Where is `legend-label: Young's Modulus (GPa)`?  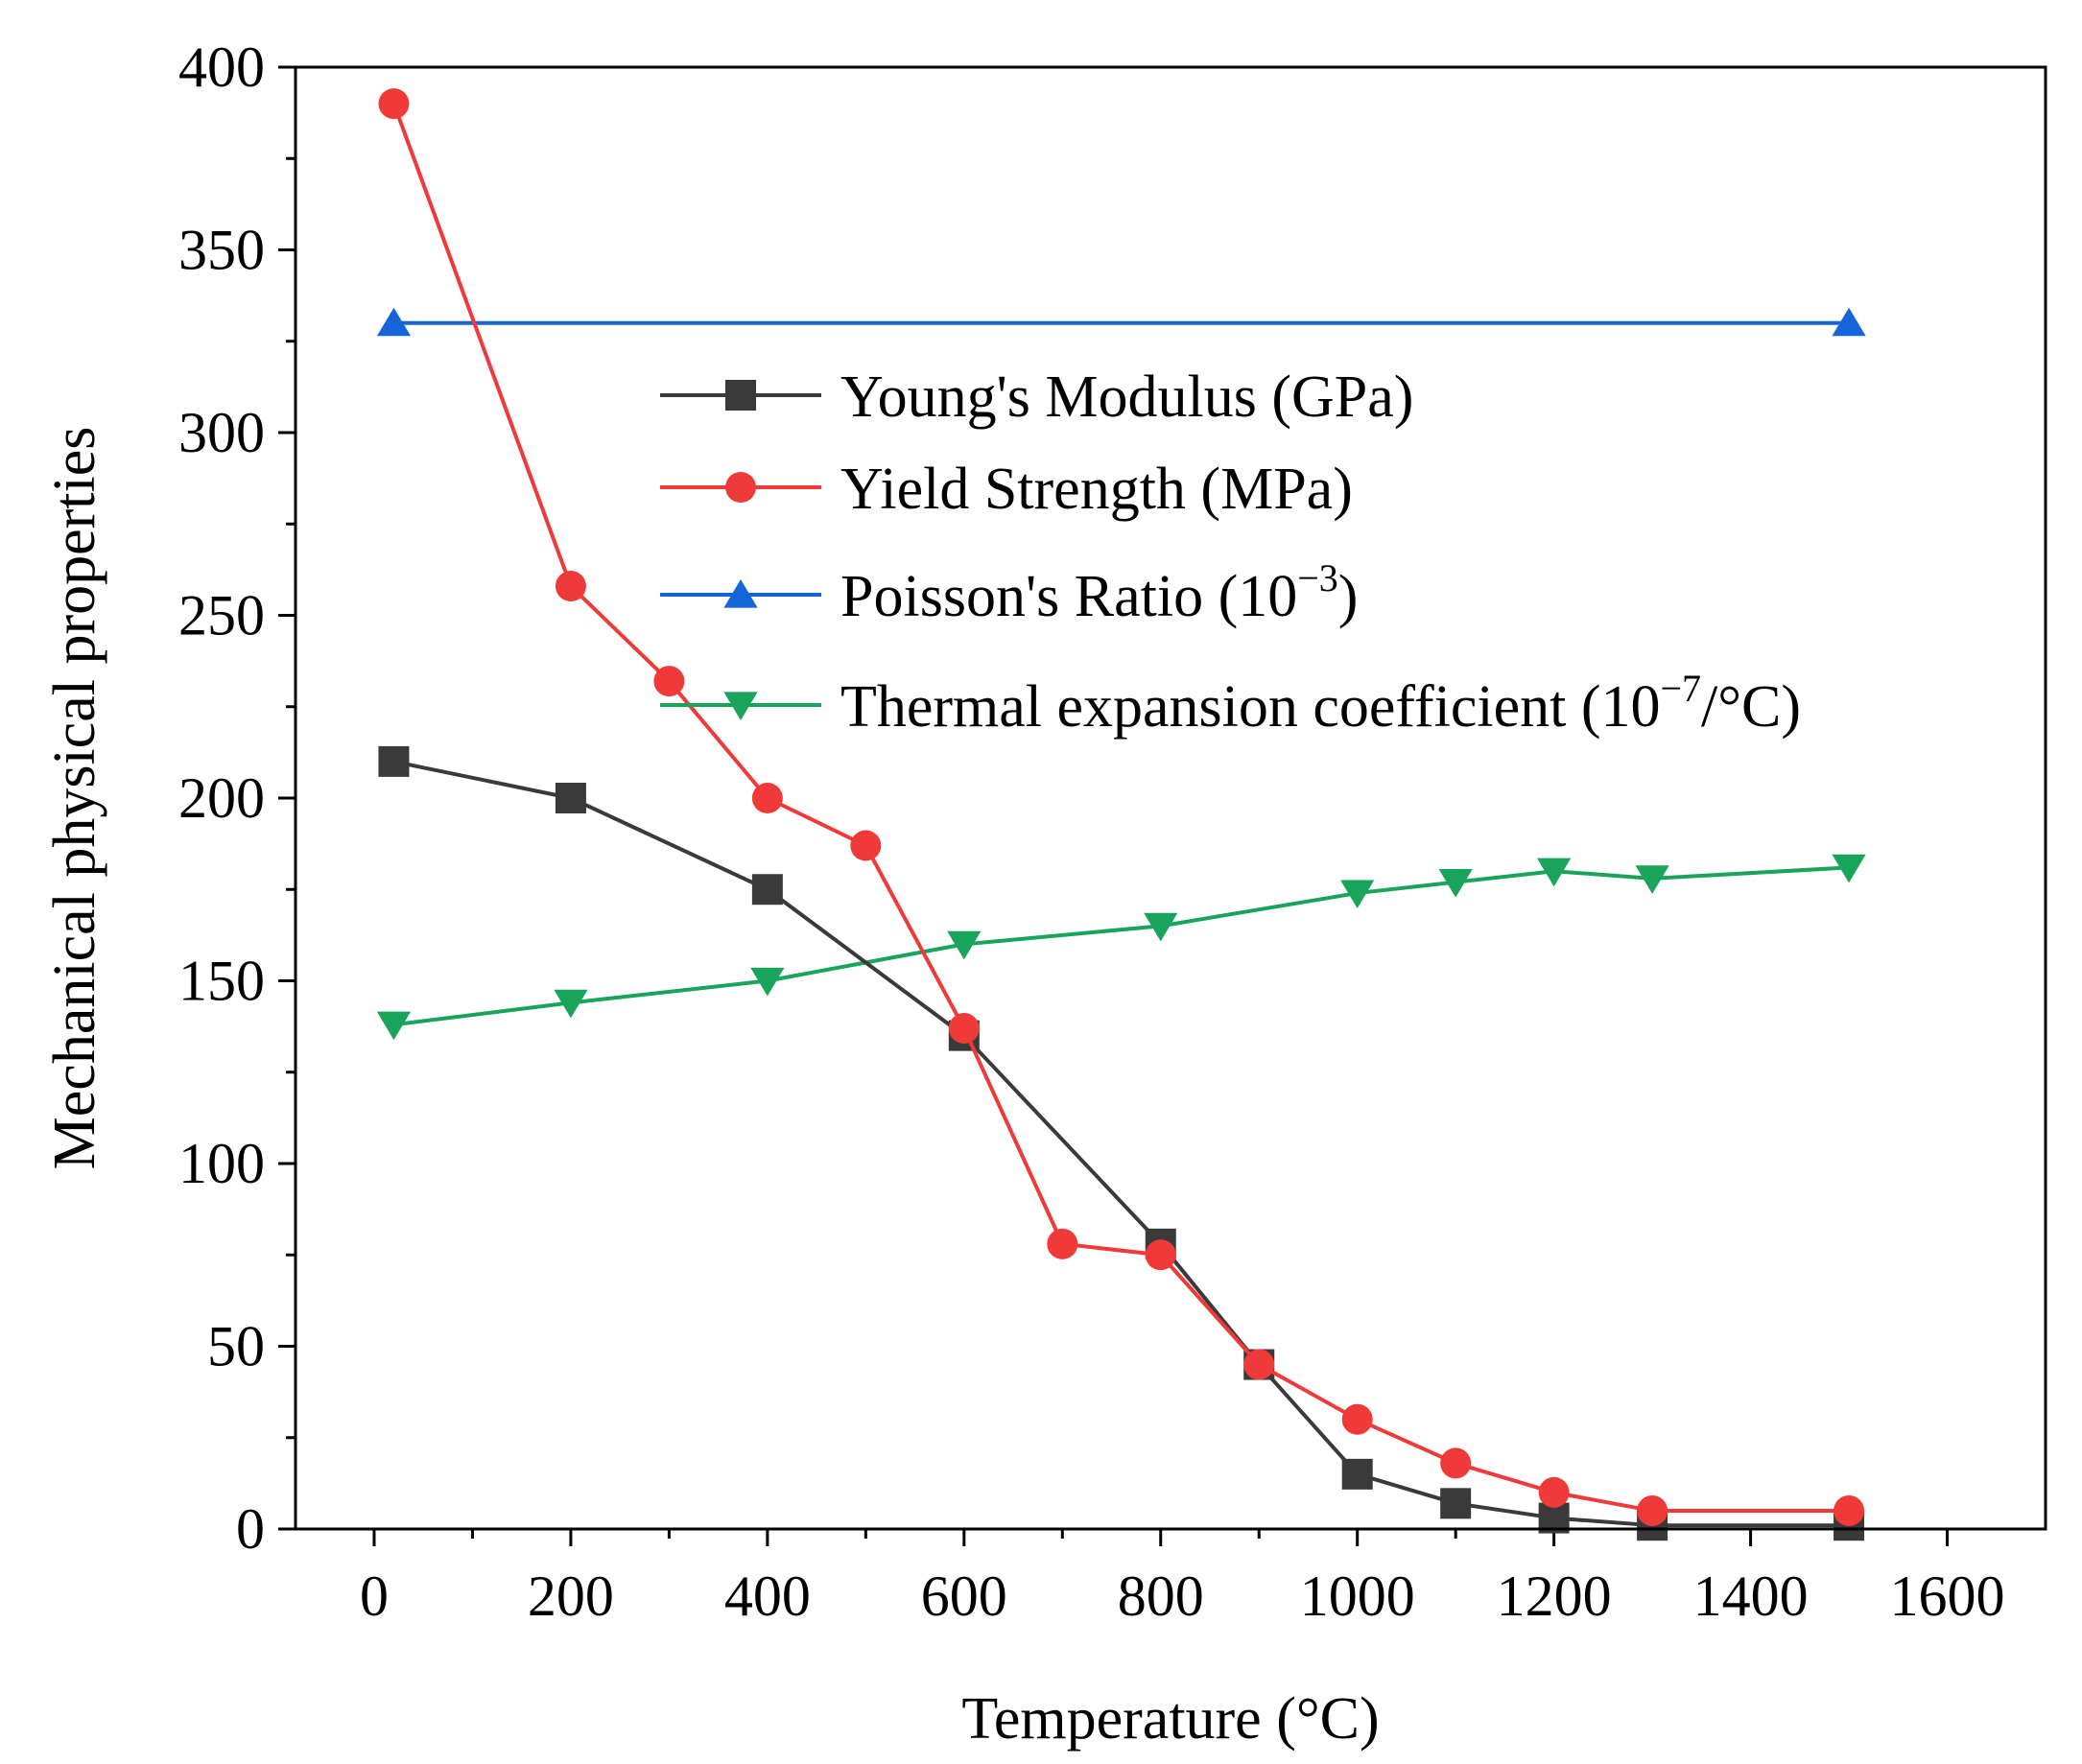 legend-label: Young's Modulus (GPa) is located at coordinates (1126, 398).